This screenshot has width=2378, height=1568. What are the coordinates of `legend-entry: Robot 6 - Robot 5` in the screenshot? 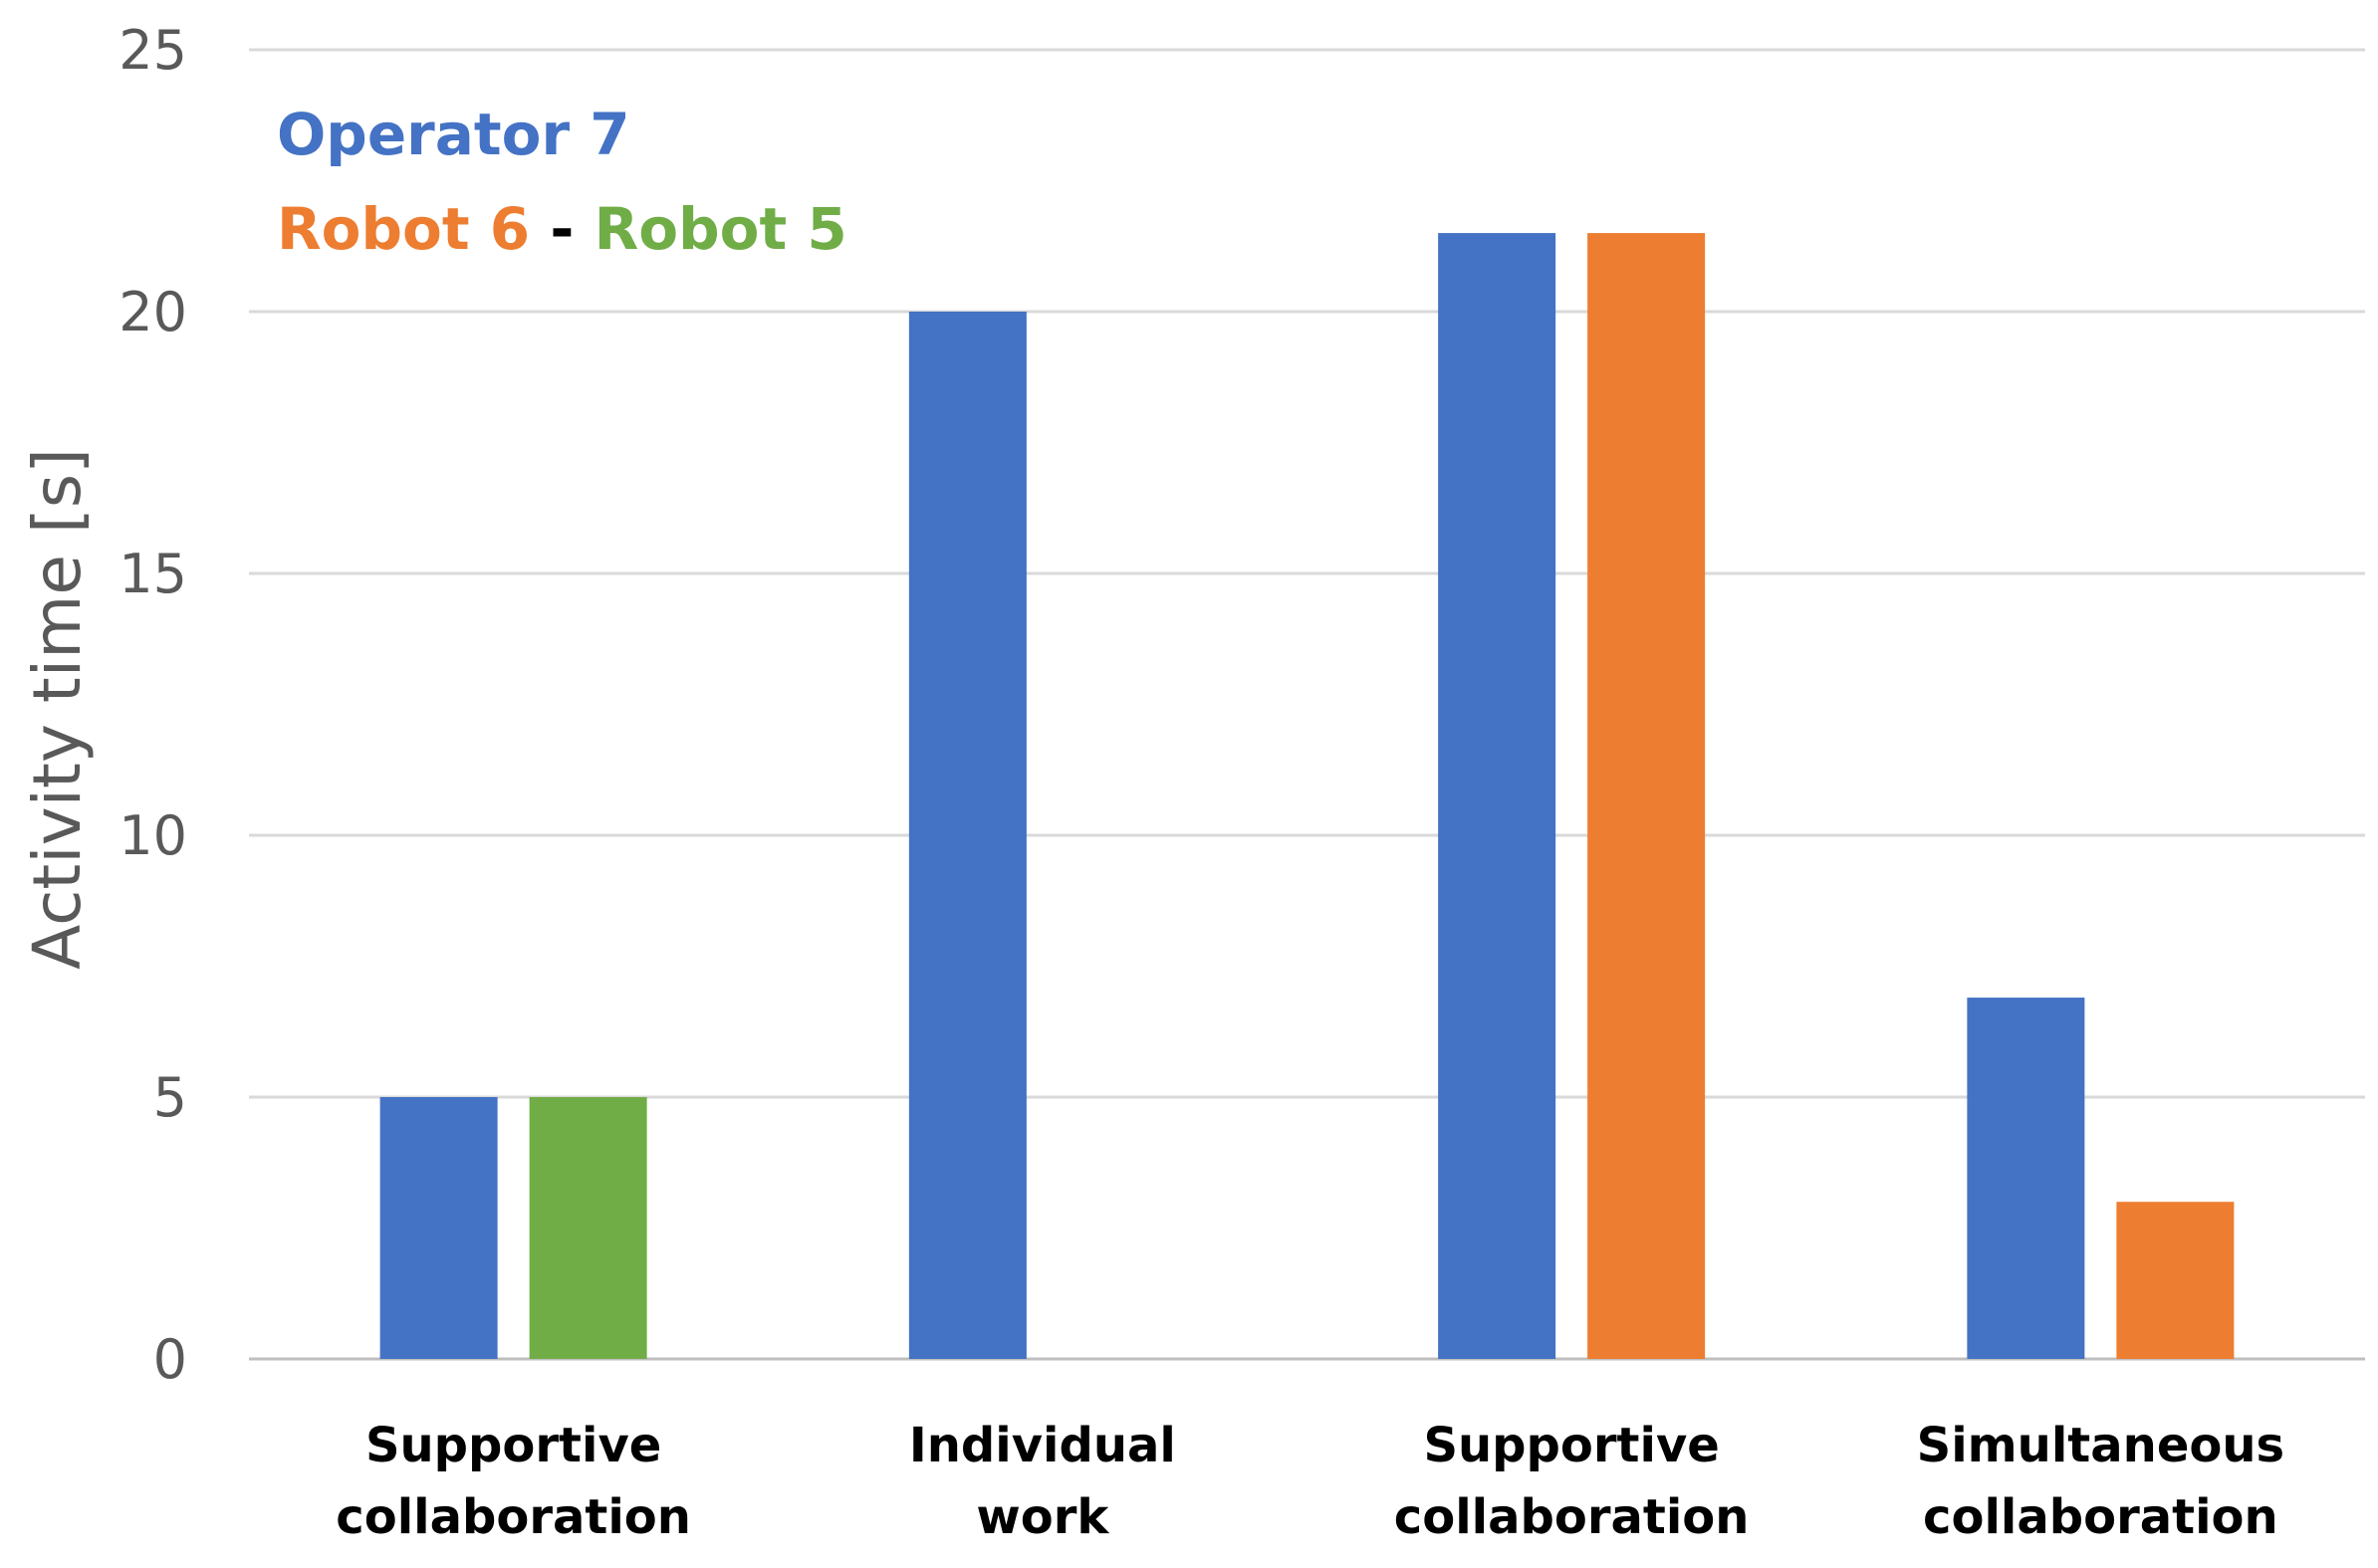 It's located at (562, 229).